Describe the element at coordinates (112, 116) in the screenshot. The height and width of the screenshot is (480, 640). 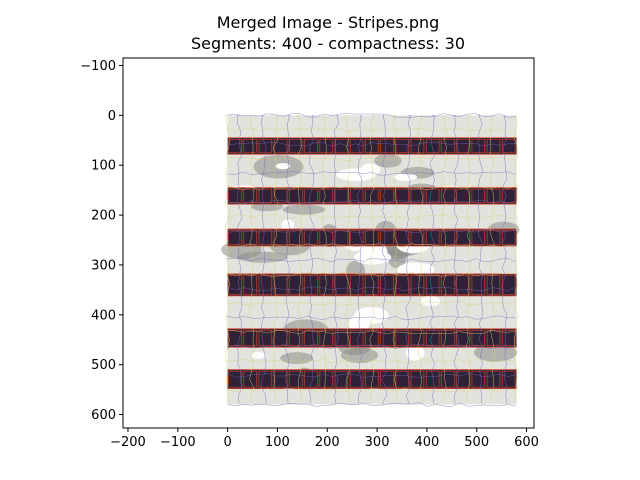
I see `y-tick-label: 0` at that location.